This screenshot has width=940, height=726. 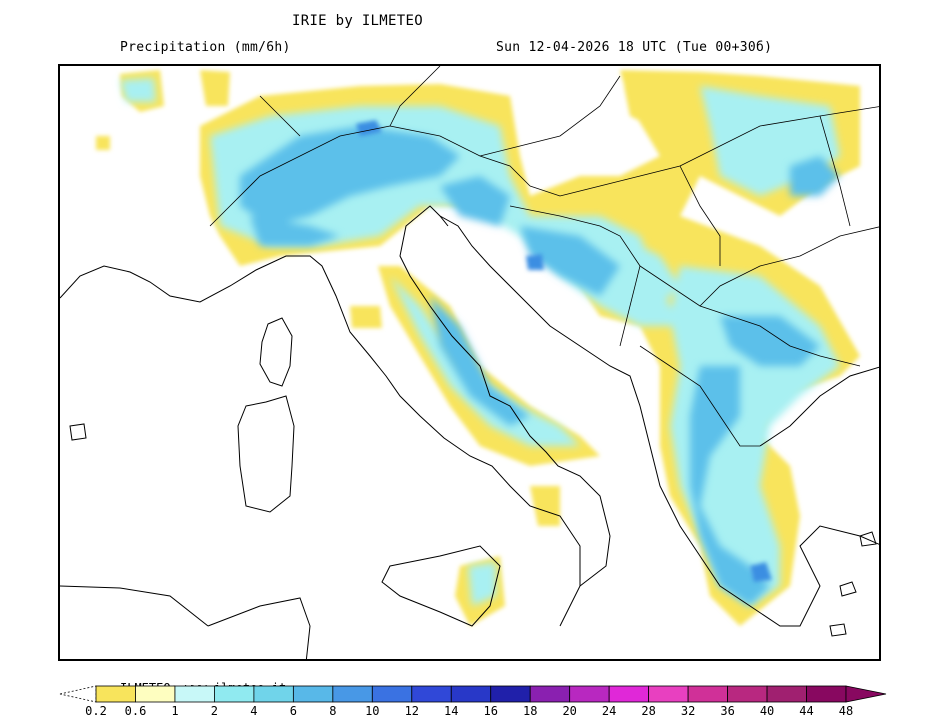 What do you see at coordinates (866, 694) in the screenshot?
I see `legend-overflow-arrow` at bounding box center [866, 694].